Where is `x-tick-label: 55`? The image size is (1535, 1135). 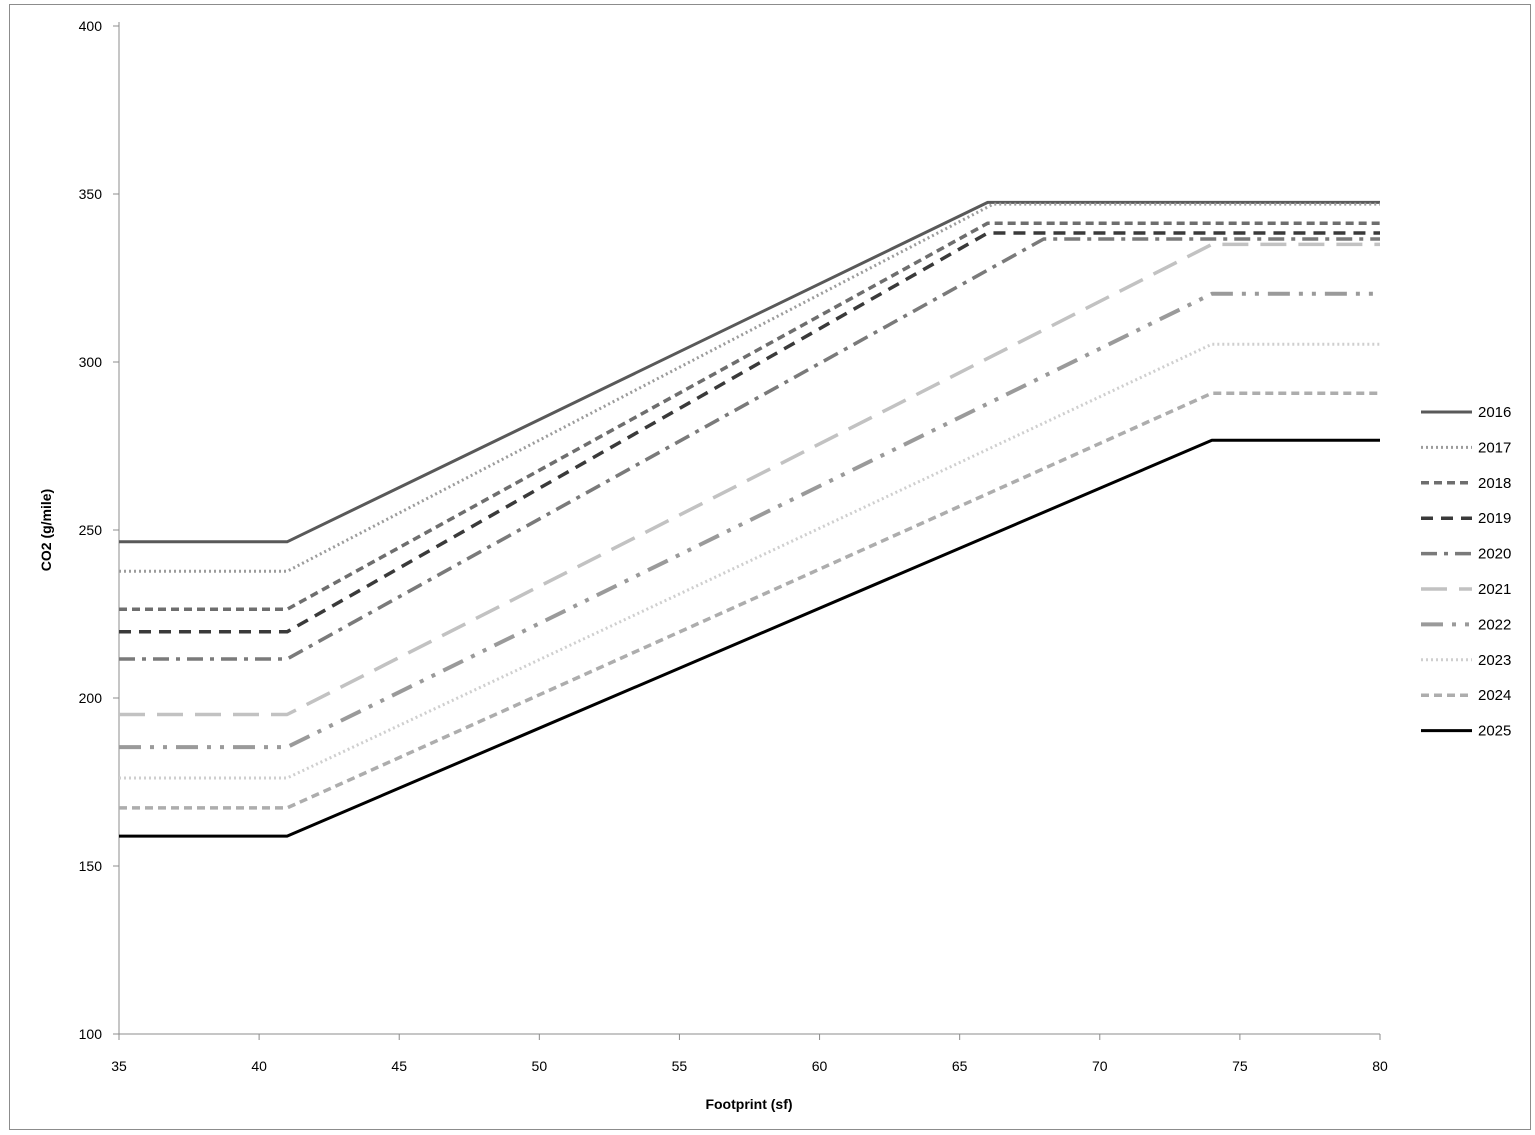 x-tick-label: 55 is located at coordinates (680, 1066).